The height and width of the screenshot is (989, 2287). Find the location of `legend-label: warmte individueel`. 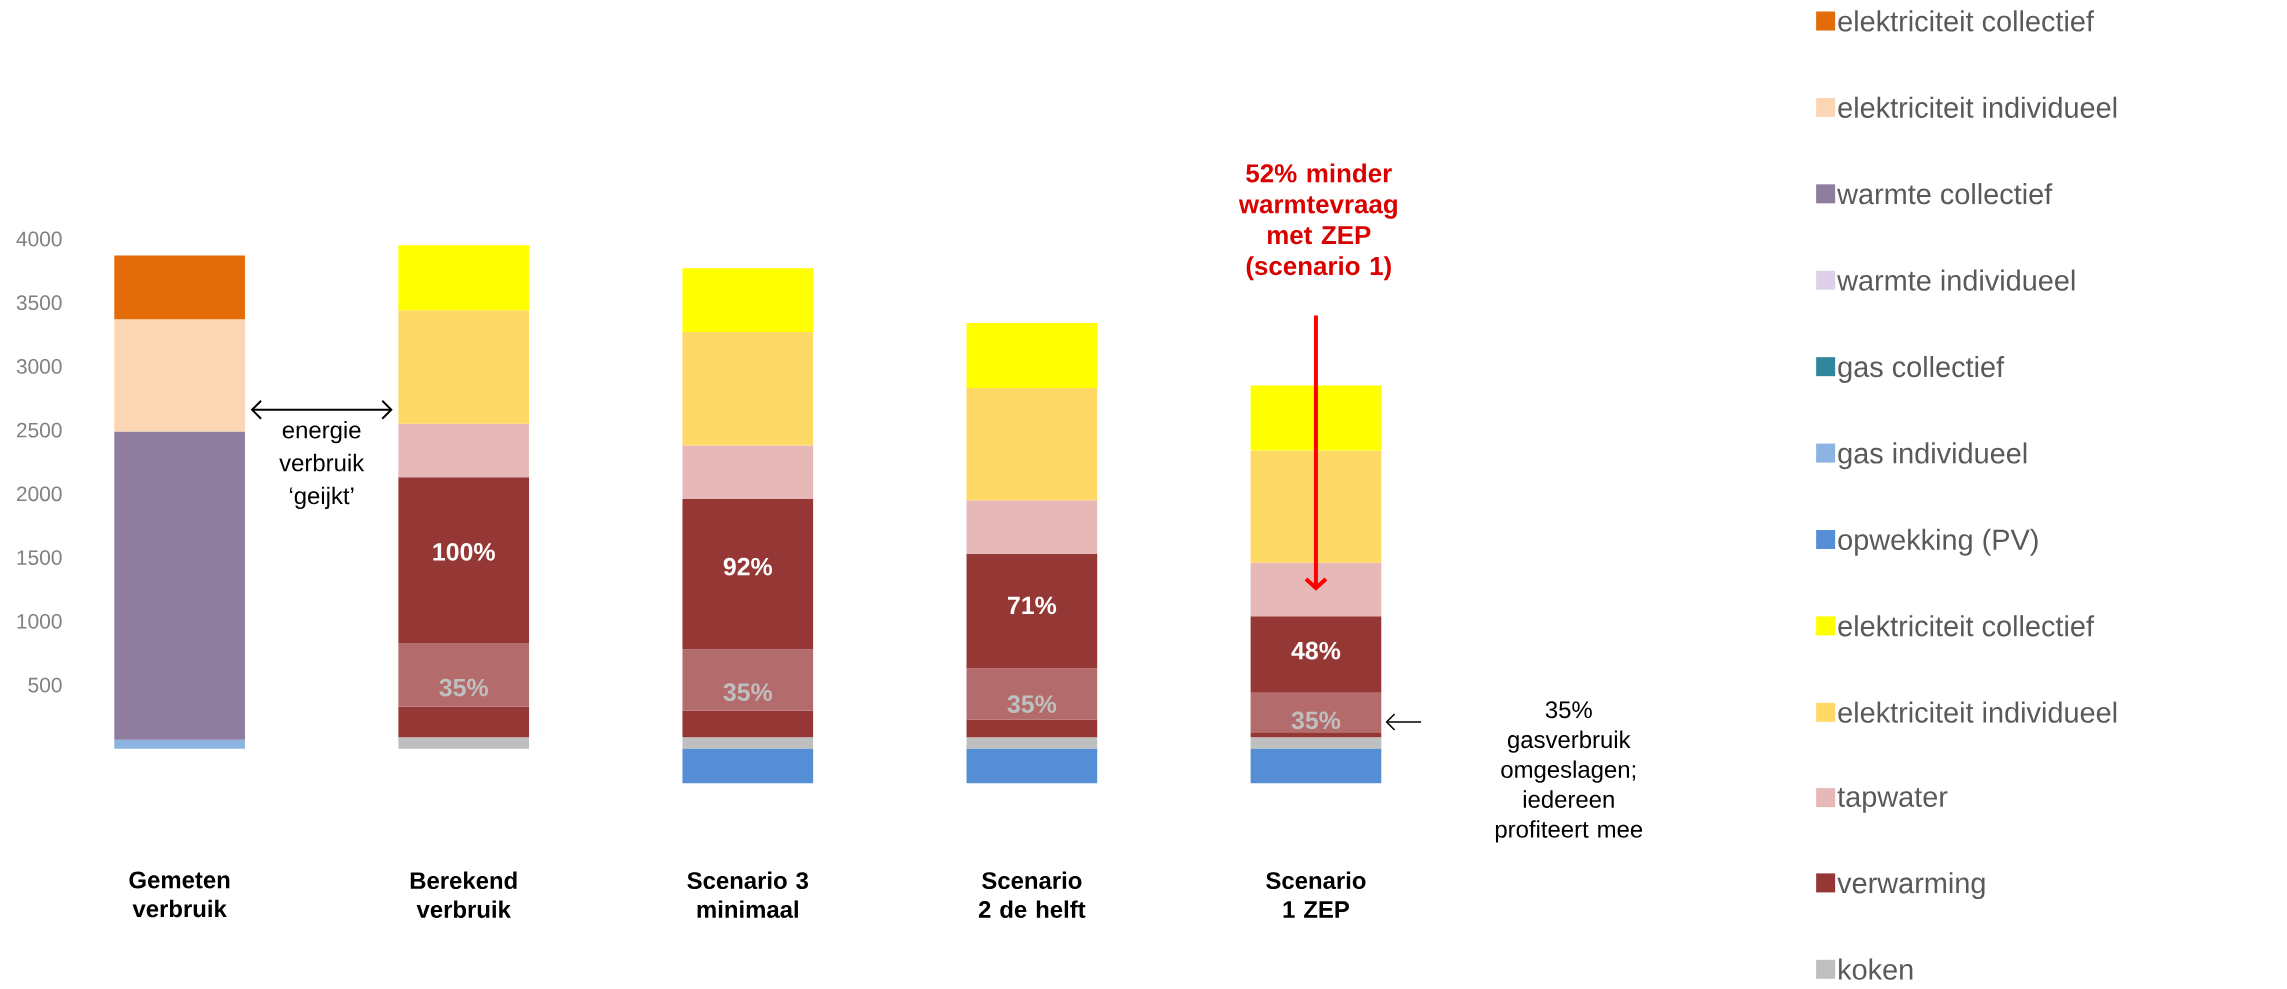

legend-label: warmte individueel is located at coordinates (1956, 280).